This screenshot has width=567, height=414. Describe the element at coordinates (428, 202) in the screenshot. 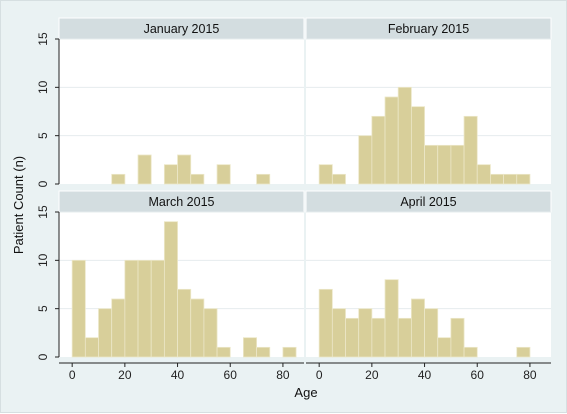

I see `panel-title: April 2015` at that location.